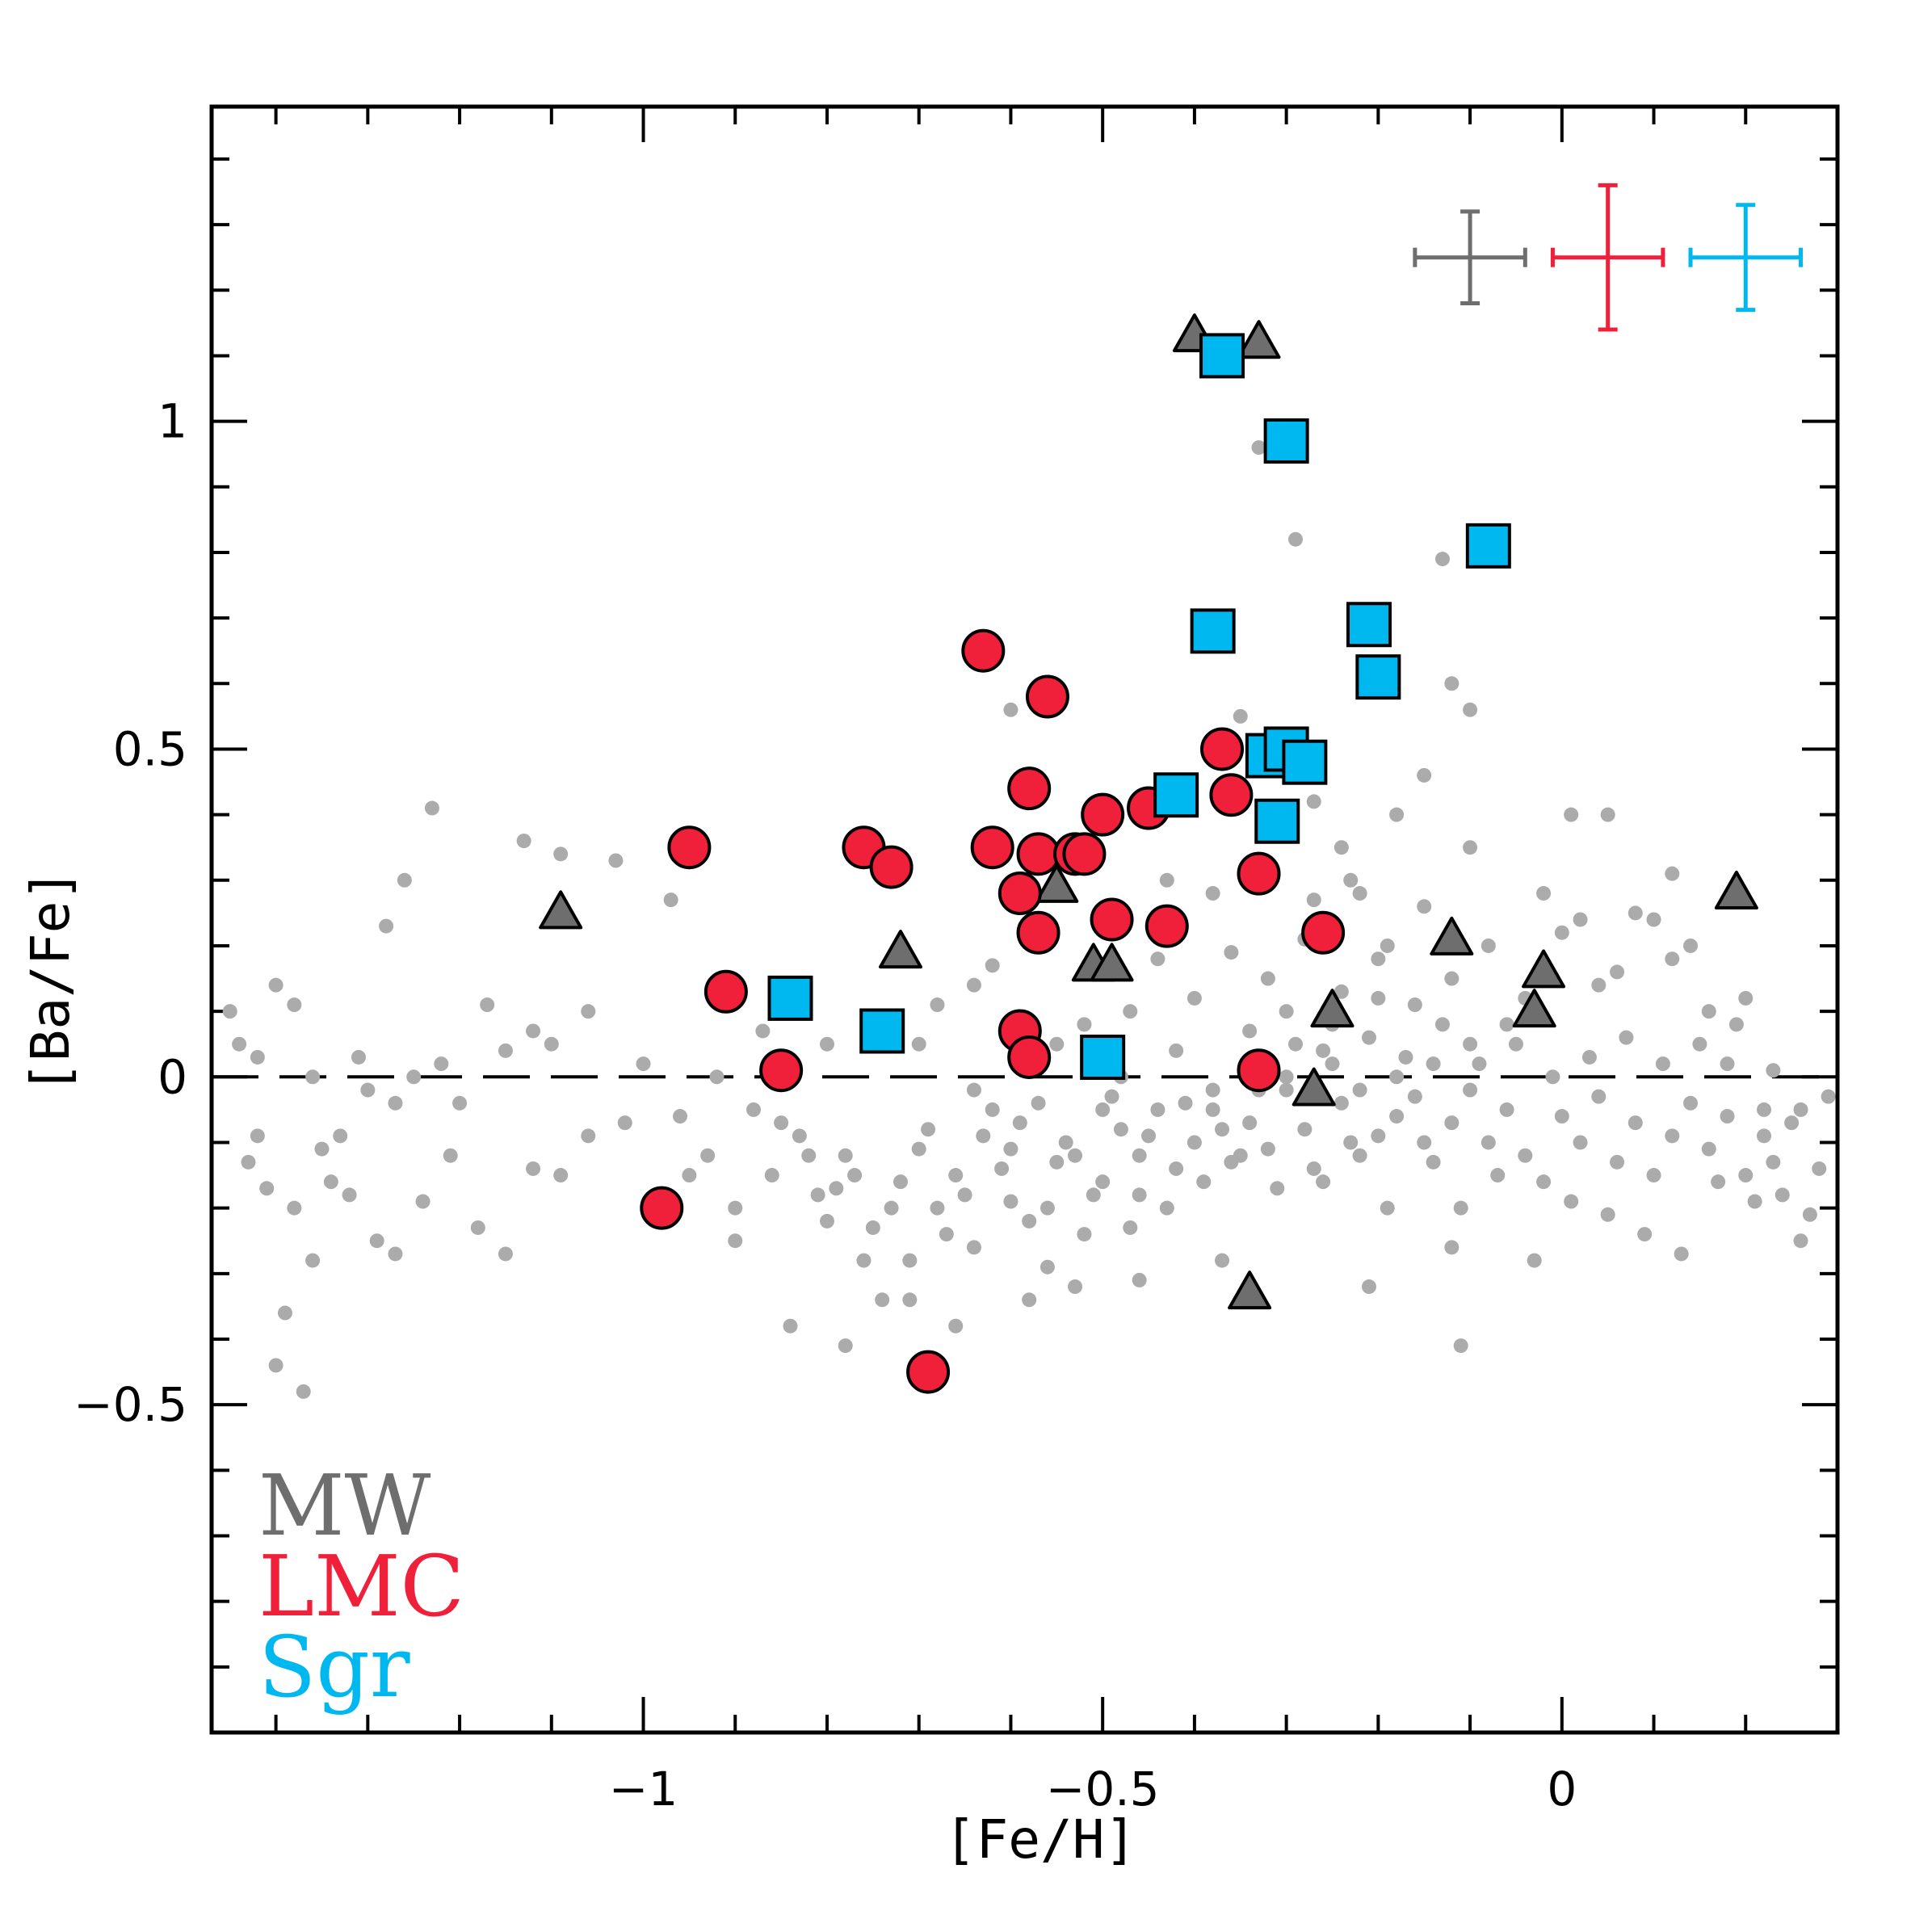 Image resolution: width=1932 pixels, height=1932 pixels. Describe the element at coordinates (50, 981) in the screenshot. I see `y-axis-title: [Ba/Fe]` at that location.